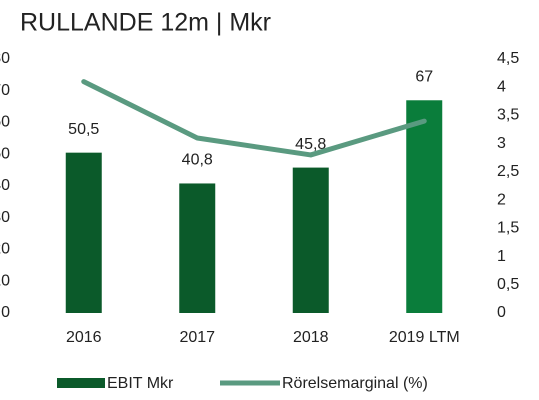 The image size is (539, 400). Describe the element at coordinates (5, 312) in the screenshot. I see `y-tick-label: 0` at that location.